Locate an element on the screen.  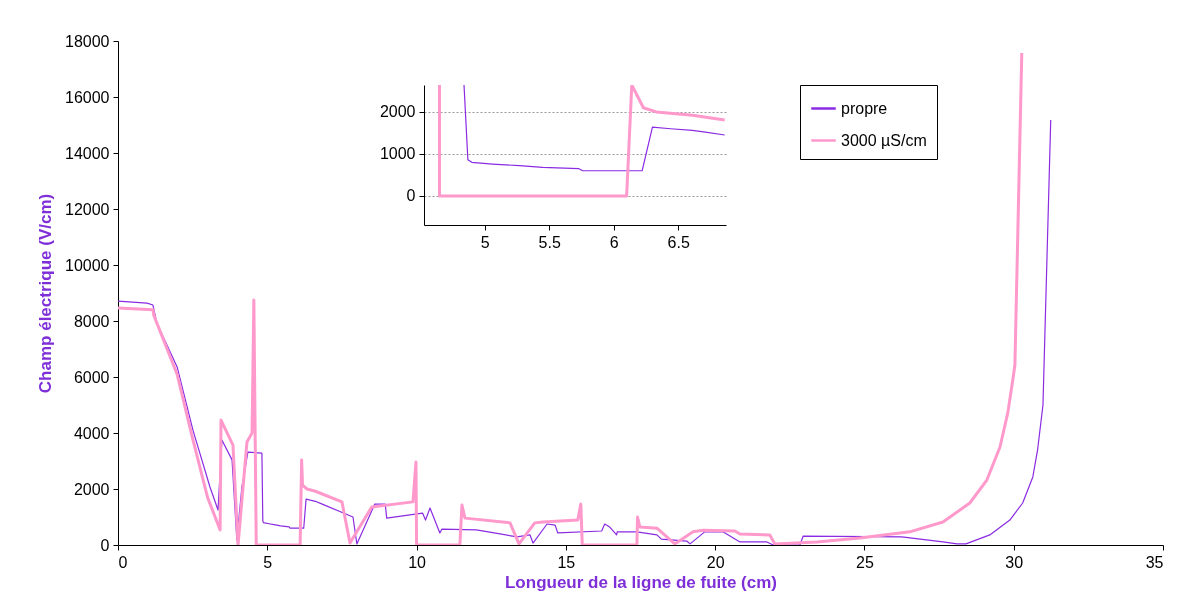
x-tick-label: 20 is located at coordinates (715, 562).